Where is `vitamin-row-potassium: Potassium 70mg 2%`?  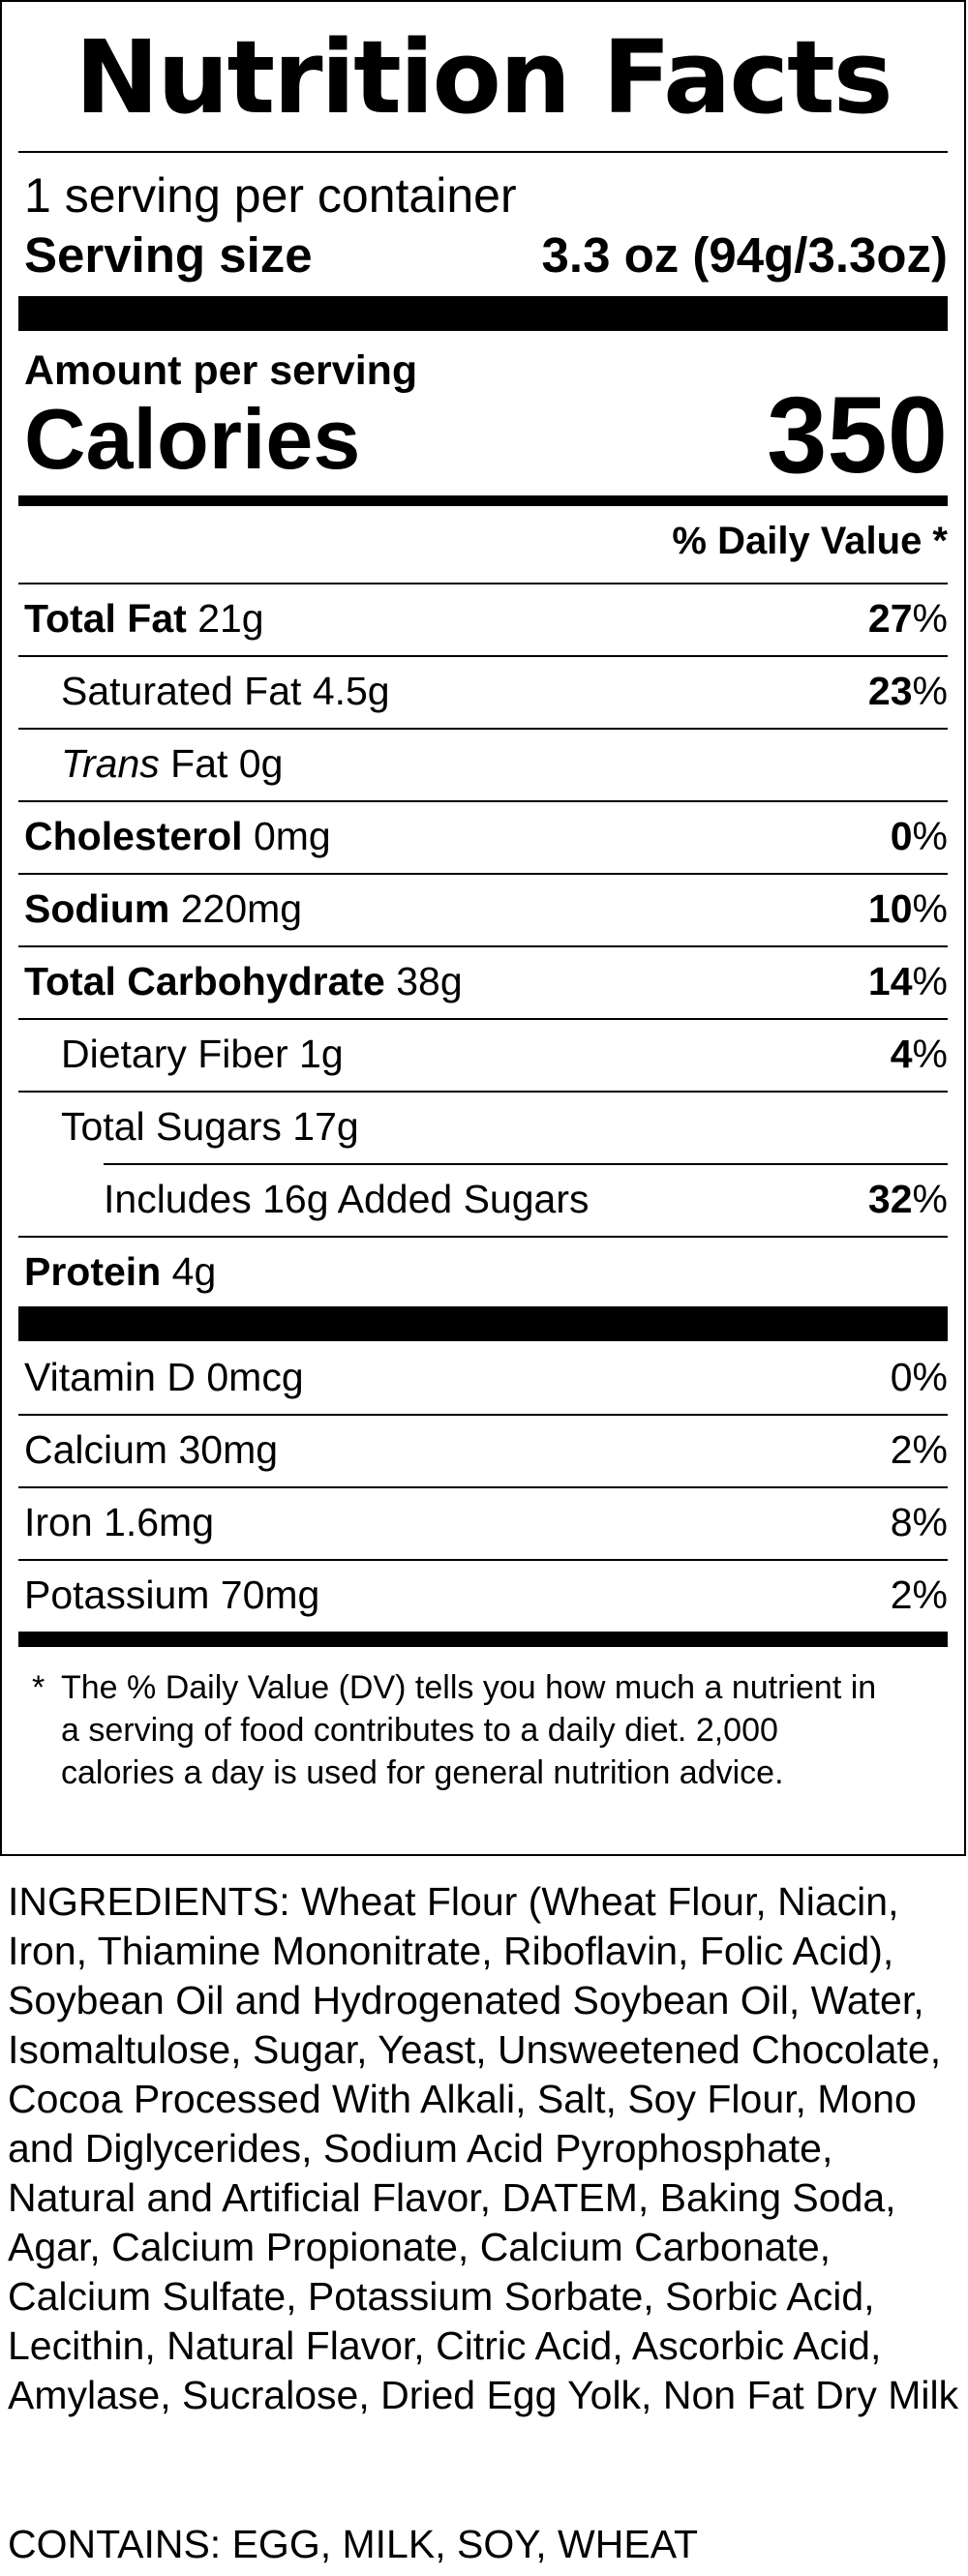 vitamin-row-potassium: Potassium 70mg 2% is located at coordinates (483, 1595).